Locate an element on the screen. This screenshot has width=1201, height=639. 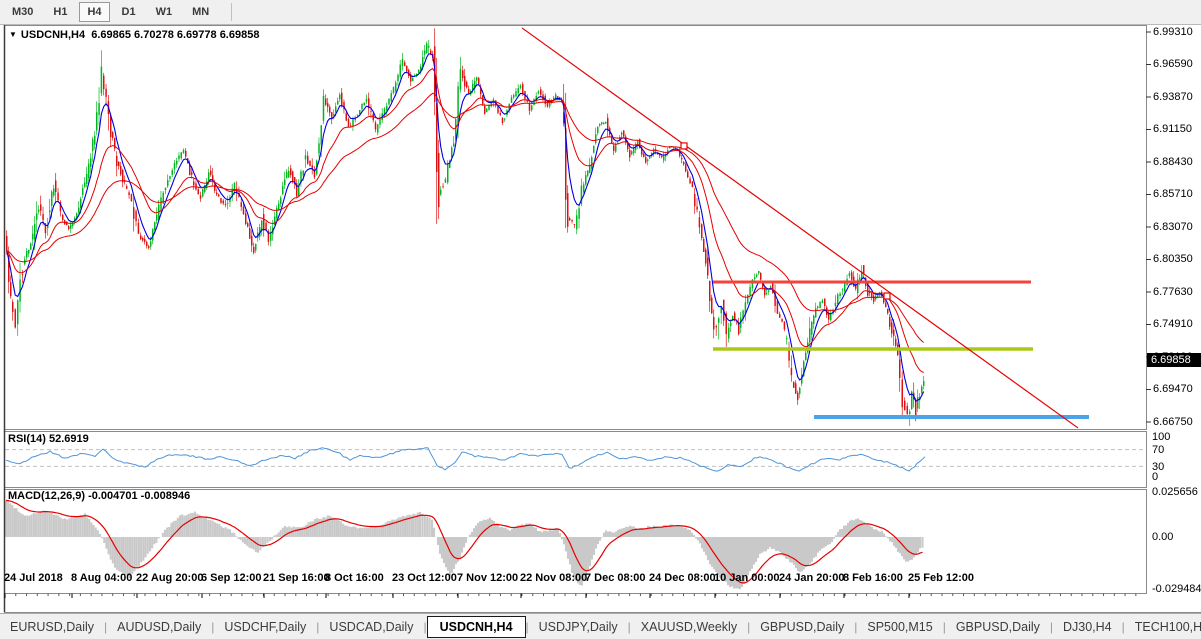
chart-title-symbol: USDCNH,H4 is located at coordinates (53, 35).